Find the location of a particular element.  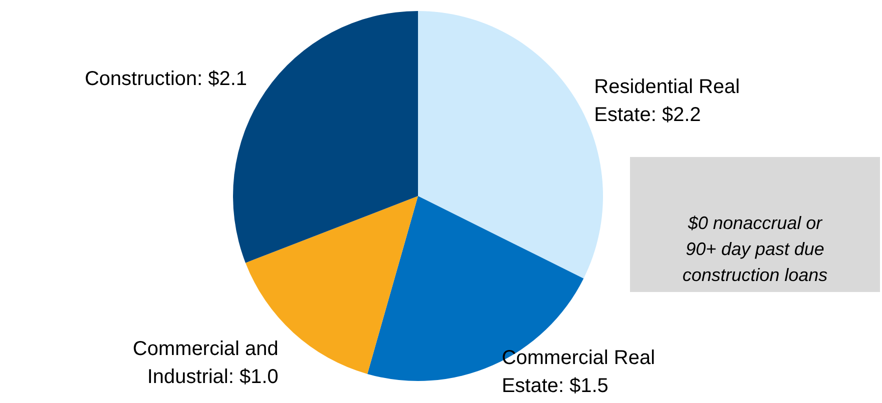

slice-label: Commercial Real Estate: $1.5 is located at coordinates (579, 372).